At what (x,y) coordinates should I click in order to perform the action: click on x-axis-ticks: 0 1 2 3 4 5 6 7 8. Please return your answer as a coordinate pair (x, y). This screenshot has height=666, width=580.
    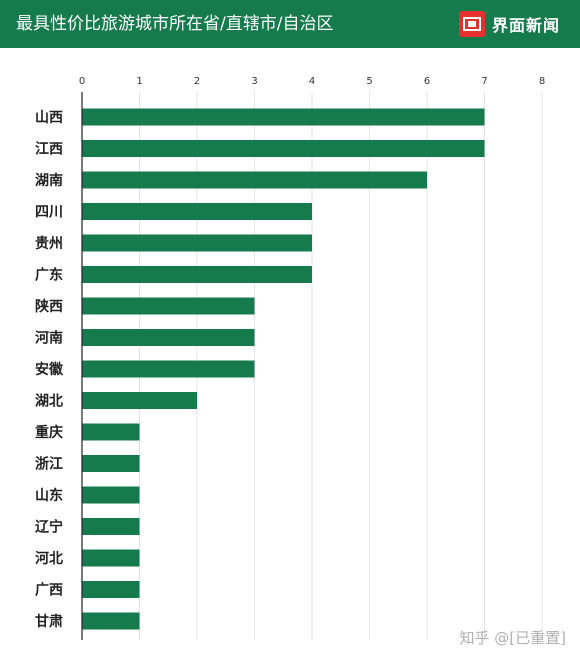
    Looking at the image, I should click on (312, 81).